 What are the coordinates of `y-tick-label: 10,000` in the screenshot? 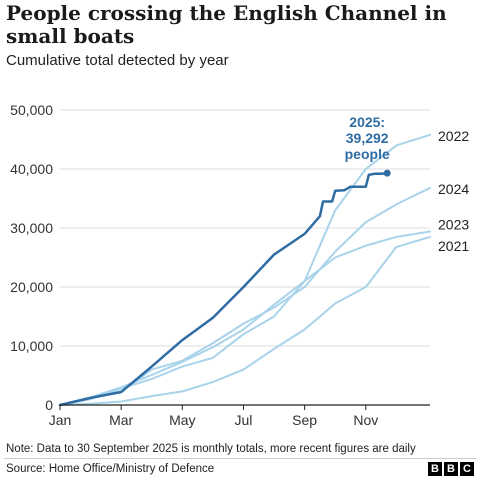 It's located at (31, 346).